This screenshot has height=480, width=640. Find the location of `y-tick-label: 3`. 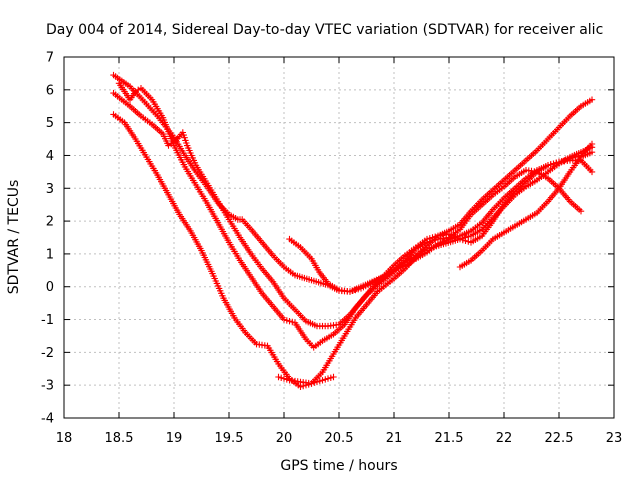

y-tick-label: 3 is located at coordinates (50, 189).